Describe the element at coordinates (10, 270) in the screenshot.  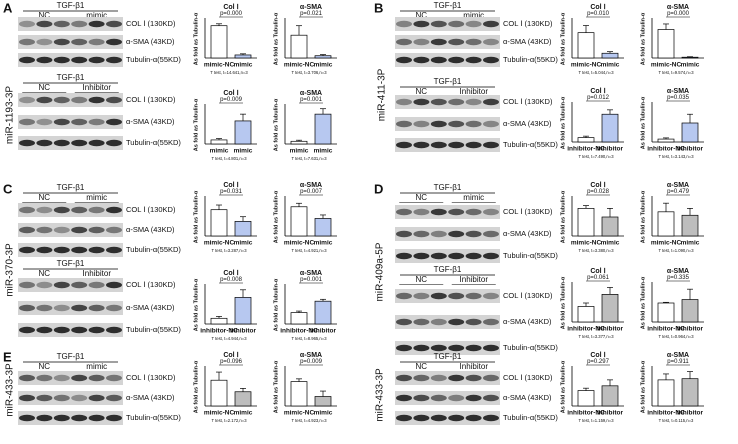
I see `mirna-label: miR-370-3P` at that location.